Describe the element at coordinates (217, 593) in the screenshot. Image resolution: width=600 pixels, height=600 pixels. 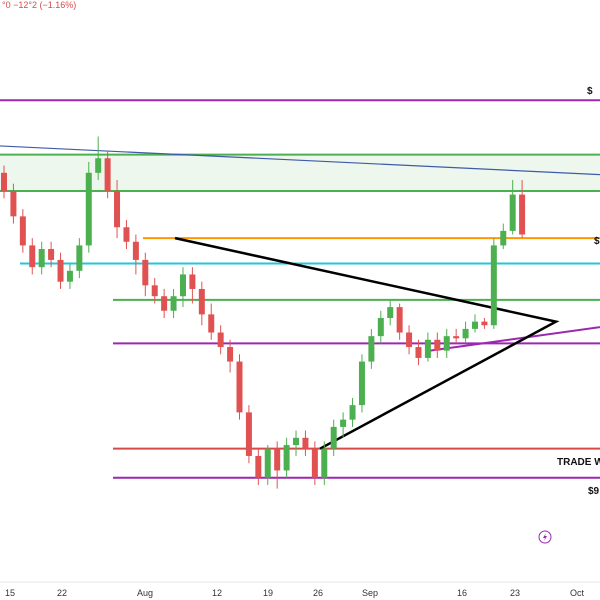
I see `x-tick-label: 12` at that location.